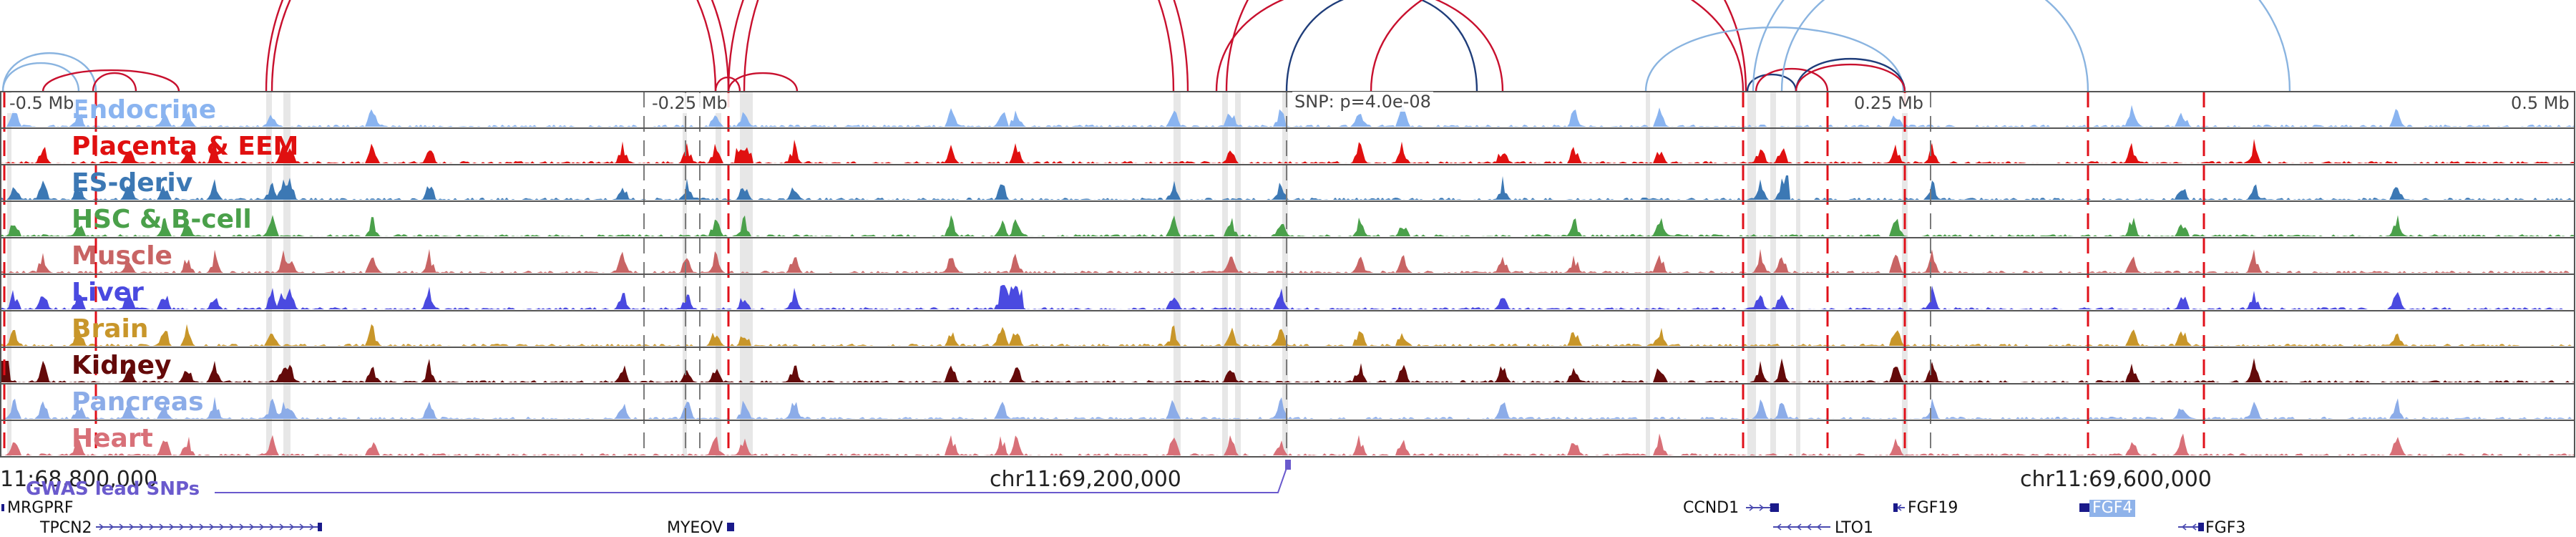 Image resolution: width=2576 pixels, height=537 pixels. I want to click on gene-label-fgf4: FGF4, so click(2112, 508).